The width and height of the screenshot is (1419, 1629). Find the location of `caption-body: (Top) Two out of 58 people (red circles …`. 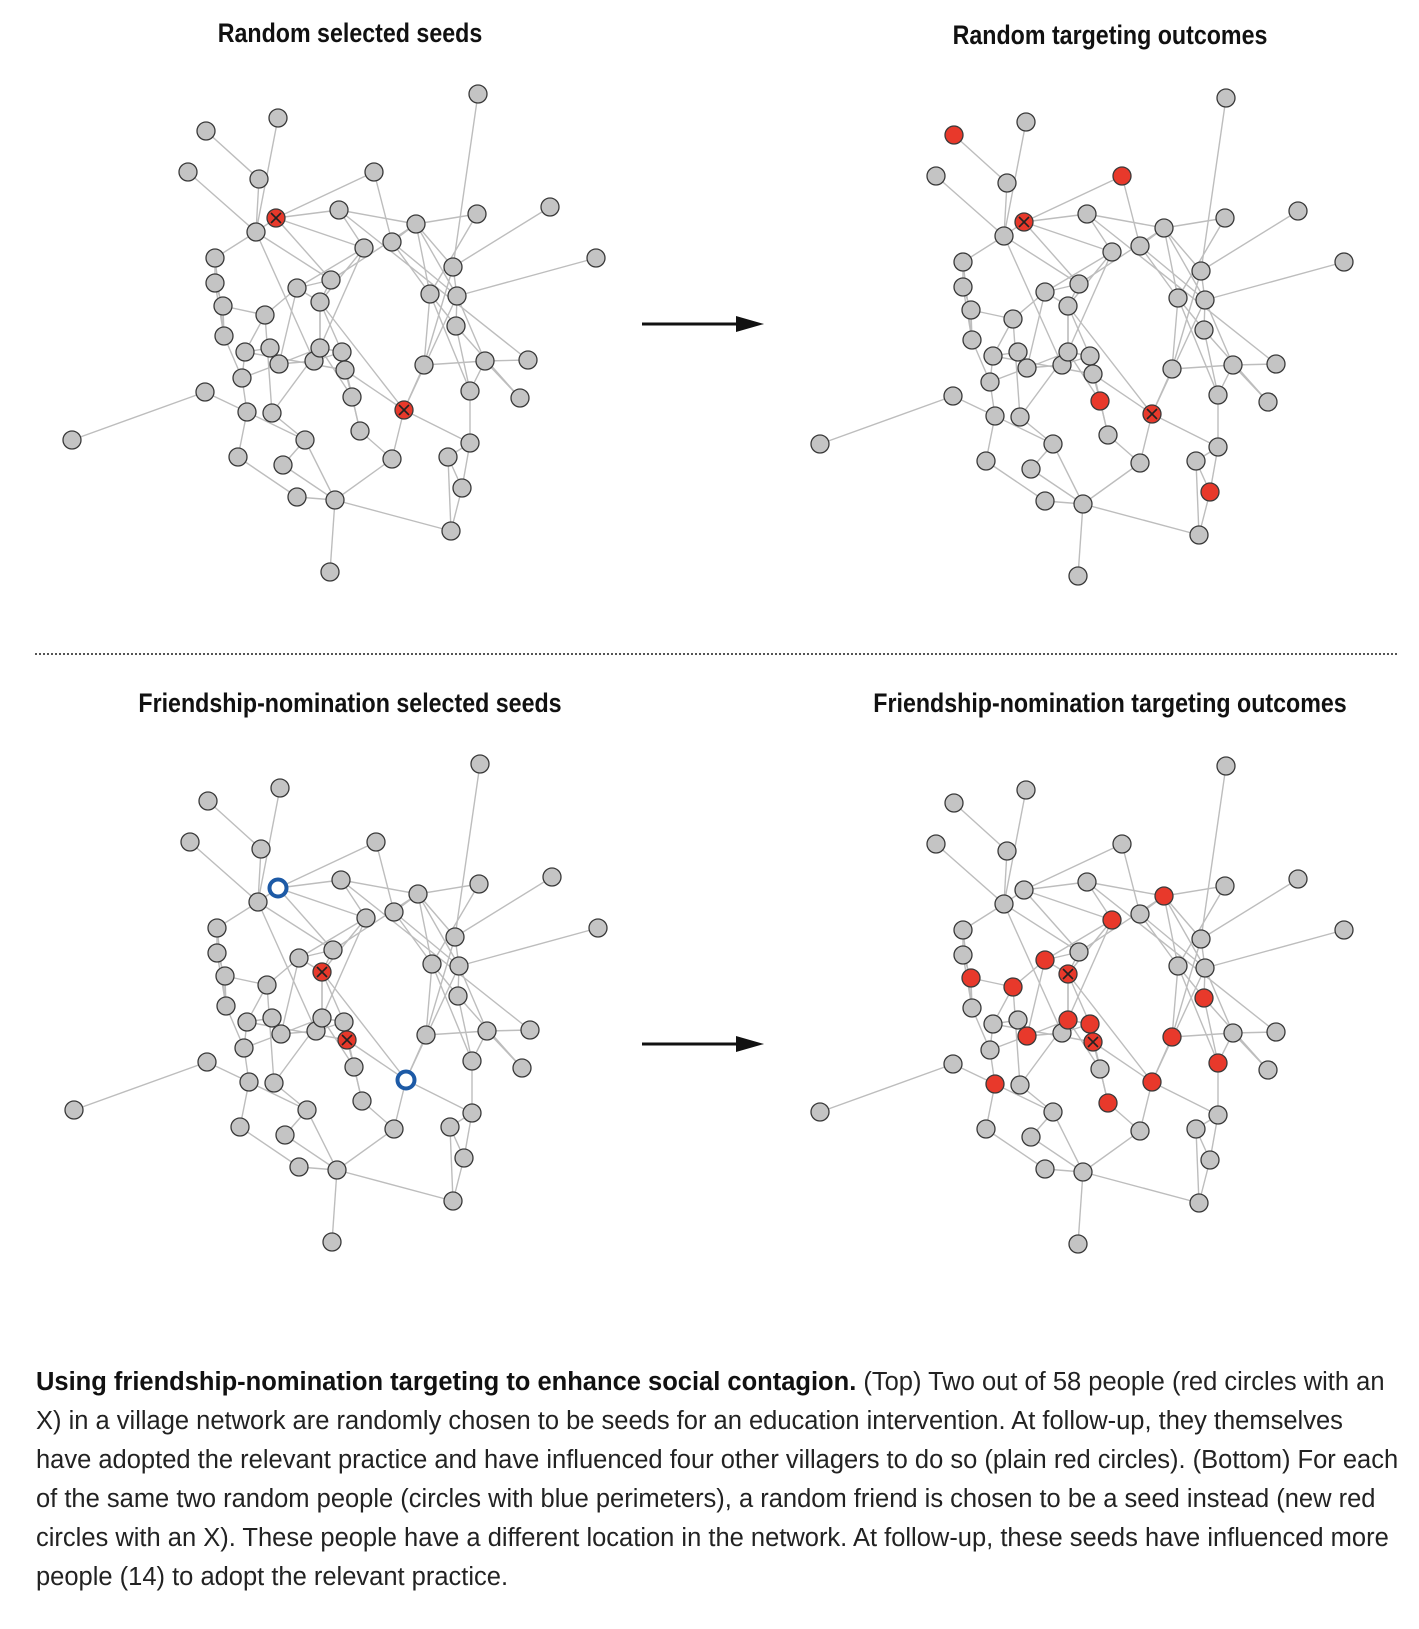

caption-body: (Top) Two out of 58 people (red circles … is located at coordinates (717, 1479).